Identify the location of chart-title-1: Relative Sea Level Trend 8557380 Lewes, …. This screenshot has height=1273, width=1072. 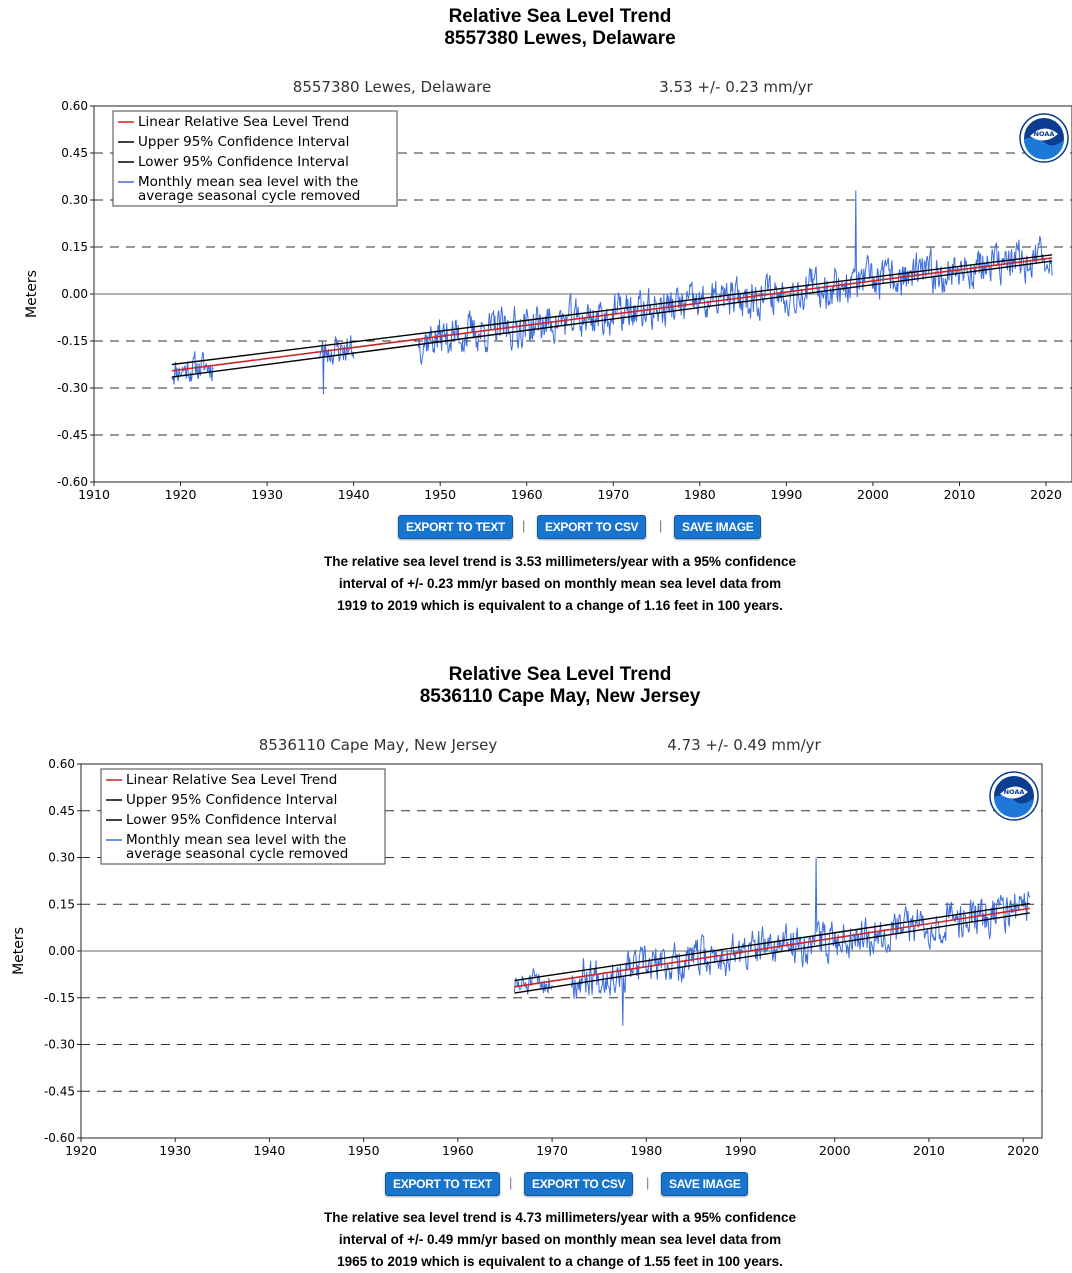
(536, 28).